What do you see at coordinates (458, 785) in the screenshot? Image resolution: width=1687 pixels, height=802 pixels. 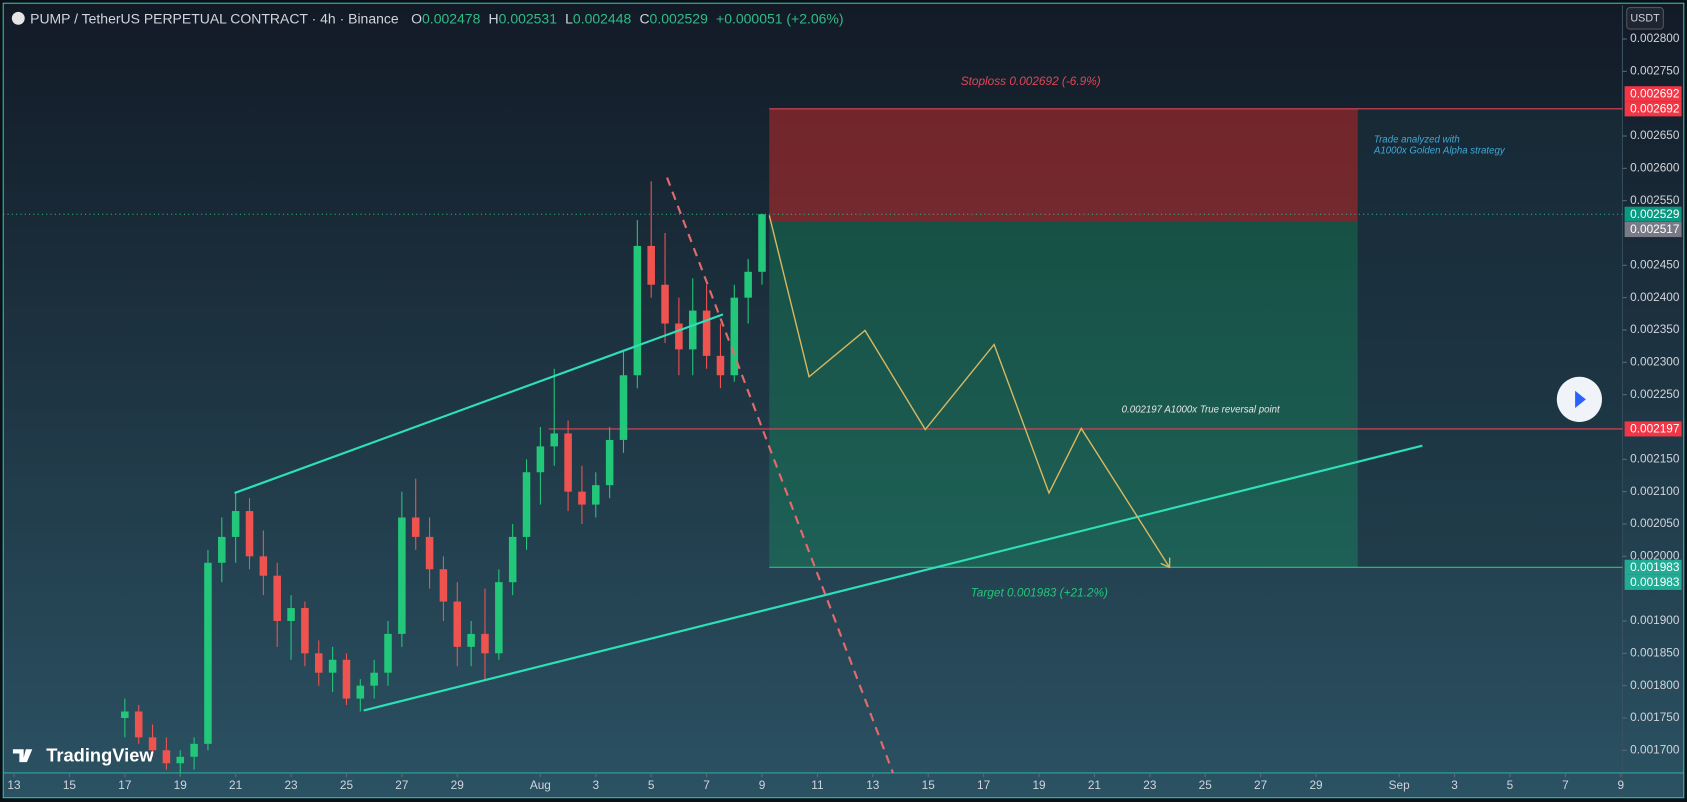 I see `x-tick-label: 29` at bounding box center [458, 785].